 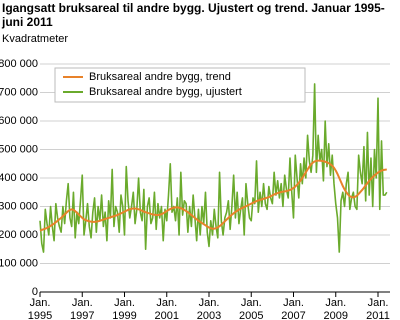 I want to click on y-axis-label: Kvadratmeter, so click(x=35, y=39).